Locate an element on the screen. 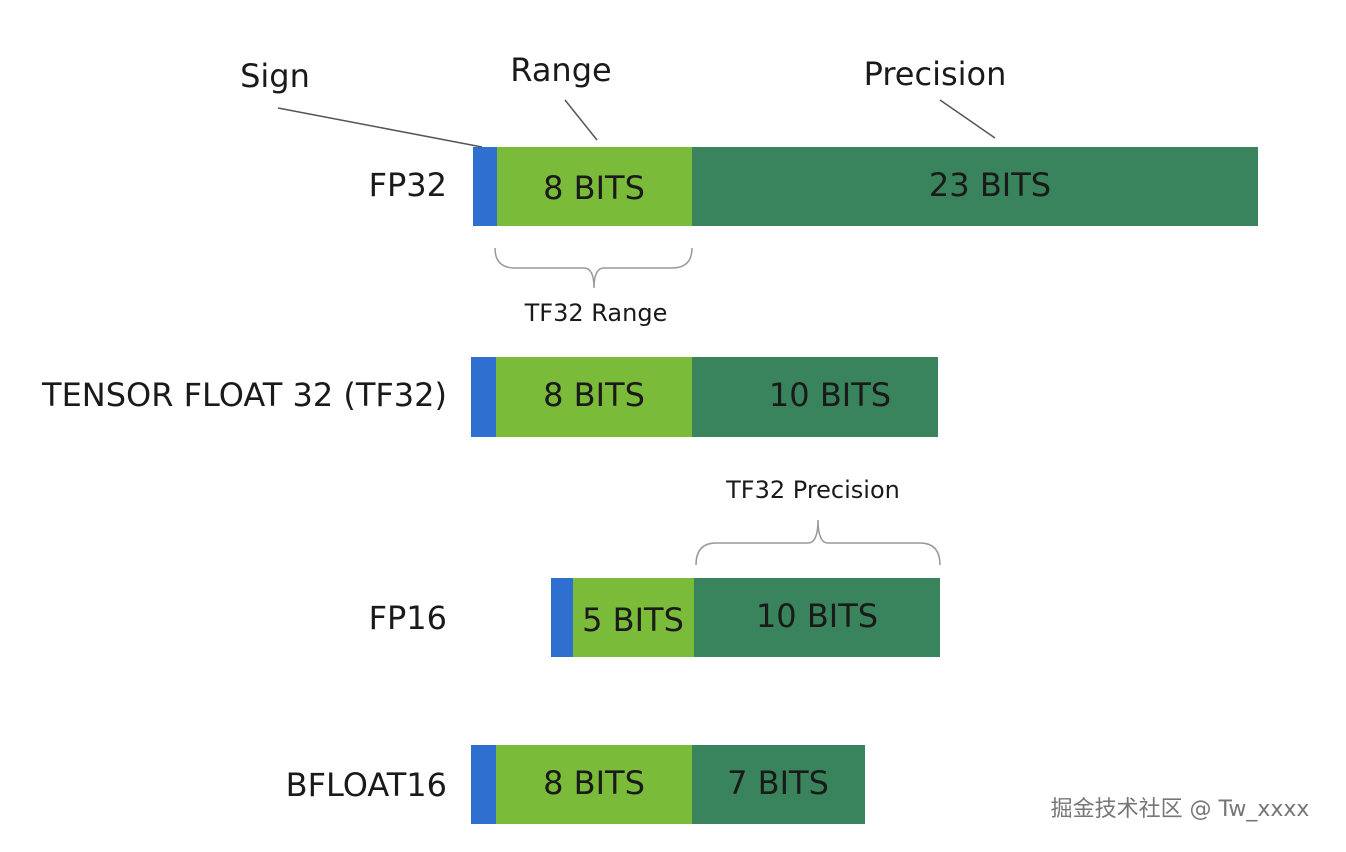 This screenshot has height=852, width=1346. range-label: Range is located at coordinates (560, 70).